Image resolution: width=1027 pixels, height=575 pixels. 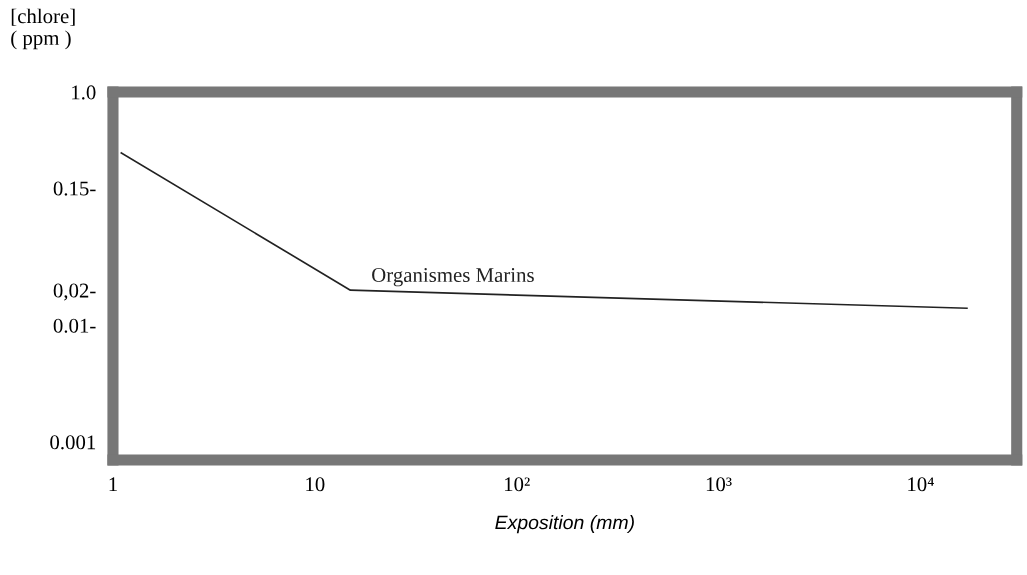 I want to click on y-tick-label: 0,02-, so click(x=74, y=292).